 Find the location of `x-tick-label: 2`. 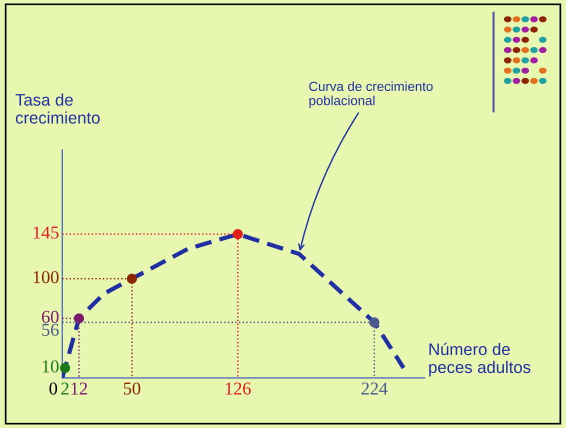

x-tick-label: 2 is located at coordinates (65, 388).